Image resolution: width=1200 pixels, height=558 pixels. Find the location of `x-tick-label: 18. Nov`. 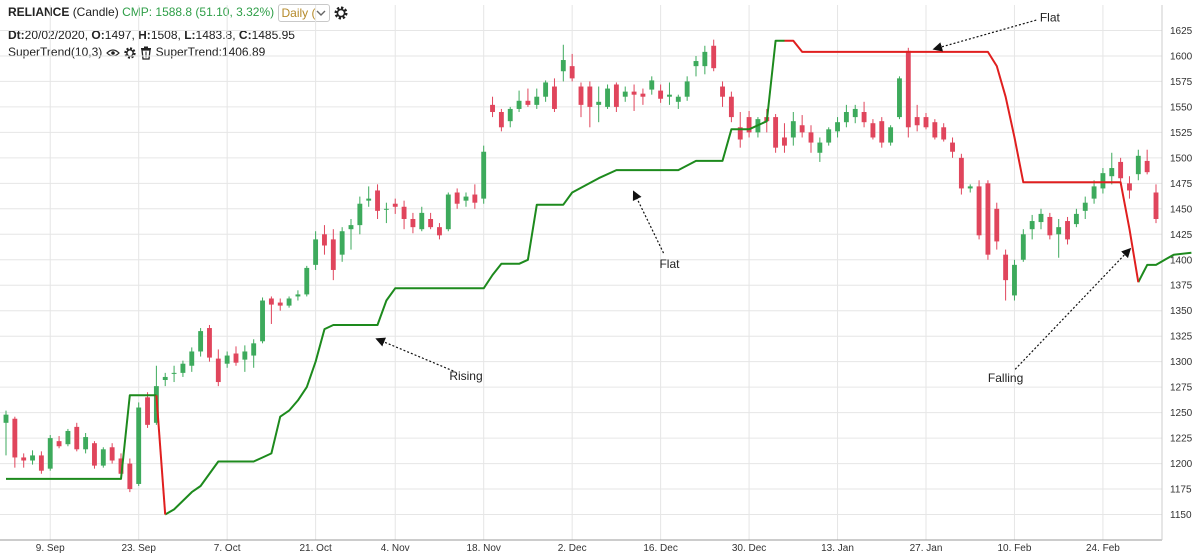

x-tick-label: 18. Nov is located at coordinates (483, 548).